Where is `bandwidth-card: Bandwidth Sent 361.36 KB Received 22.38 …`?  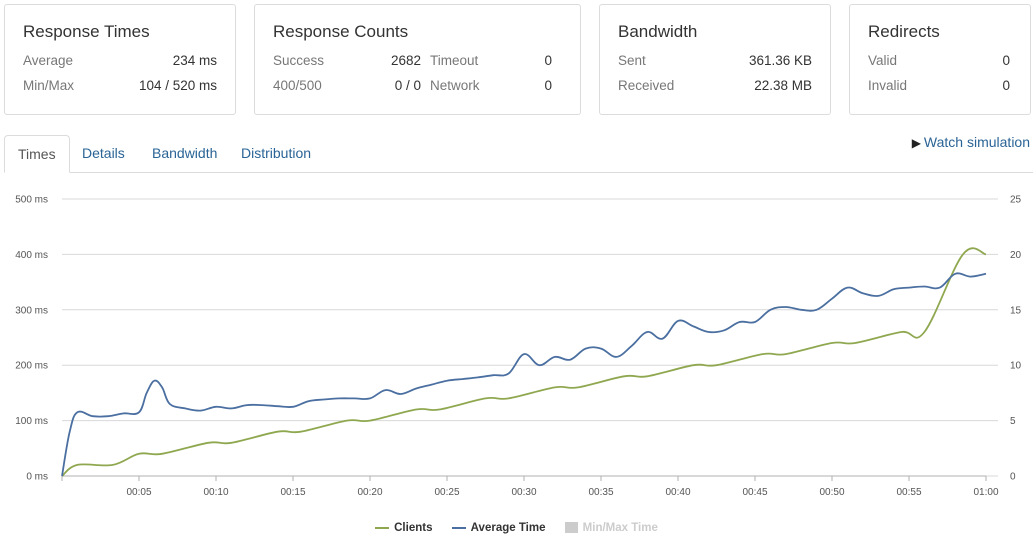 bandwidth-card: Bandwidth Sent 361.36 KB Received 22.38 … is located at coordinates (715, 59).